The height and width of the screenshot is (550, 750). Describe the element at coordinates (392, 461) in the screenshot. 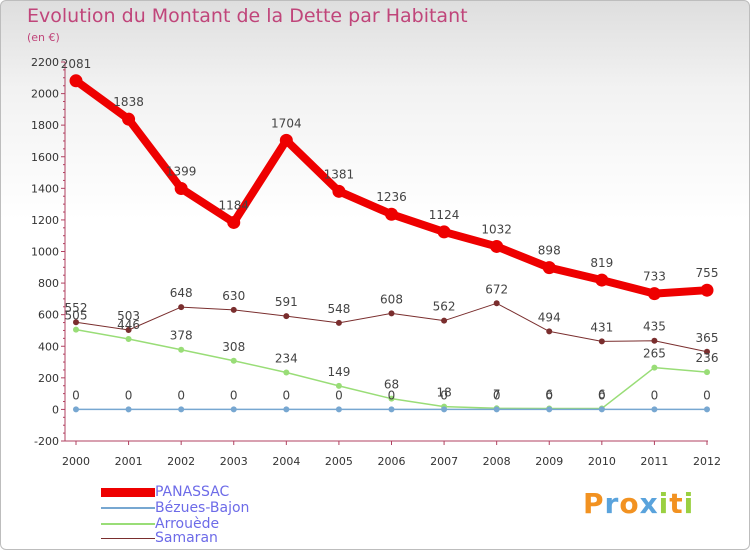

I see `x-tick-label: 2006` at that location.